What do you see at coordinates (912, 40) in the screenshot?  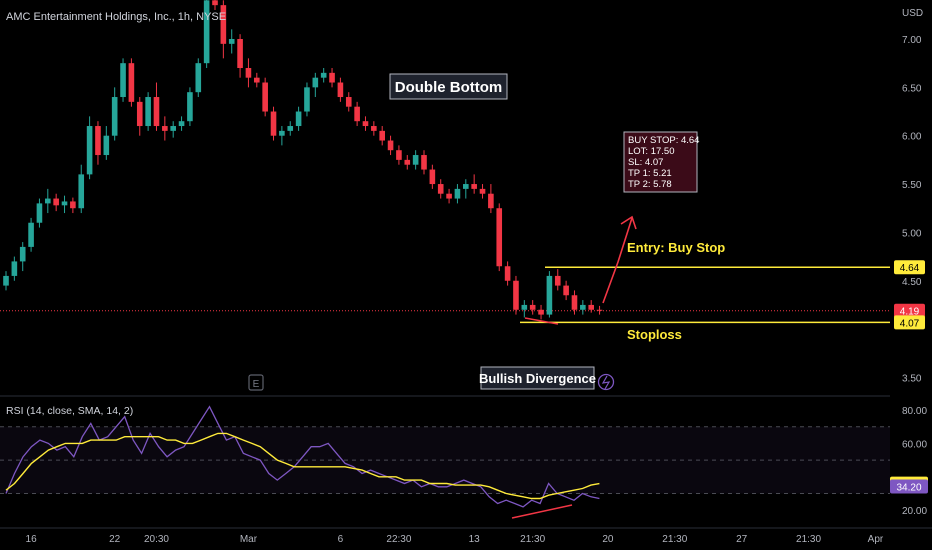 I see `price-tick: 7.00` at bounding box center [912, 40].